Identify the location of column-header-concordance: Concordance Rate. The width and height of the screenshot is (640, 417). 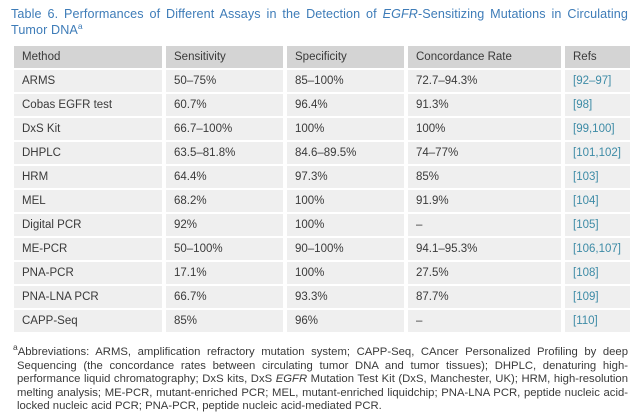
(484, 57).